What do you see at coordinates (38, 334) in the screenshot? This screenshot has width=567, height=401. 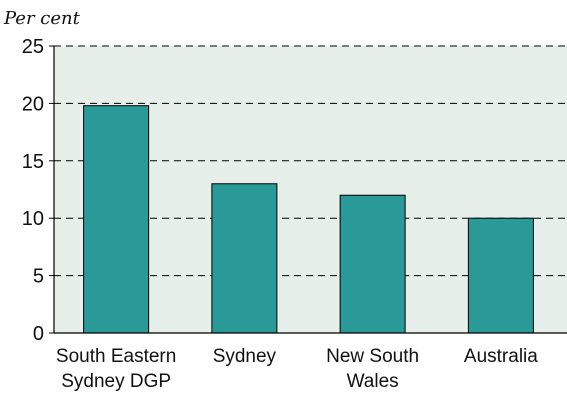 I see `y-tick-label: 0` at bounding box center [38, 334].